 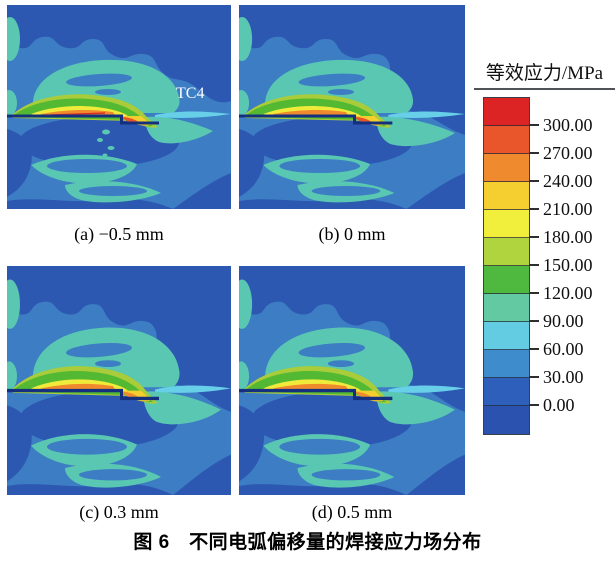 I want to click on colorbar, so click(x=506, y=266).